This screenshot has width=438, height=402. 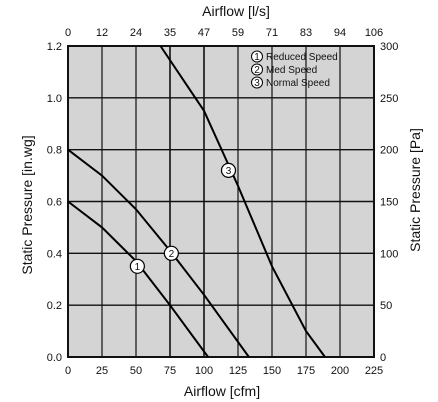 I want to click on x-tick-label-top: 83, so click(x=306, y=33).